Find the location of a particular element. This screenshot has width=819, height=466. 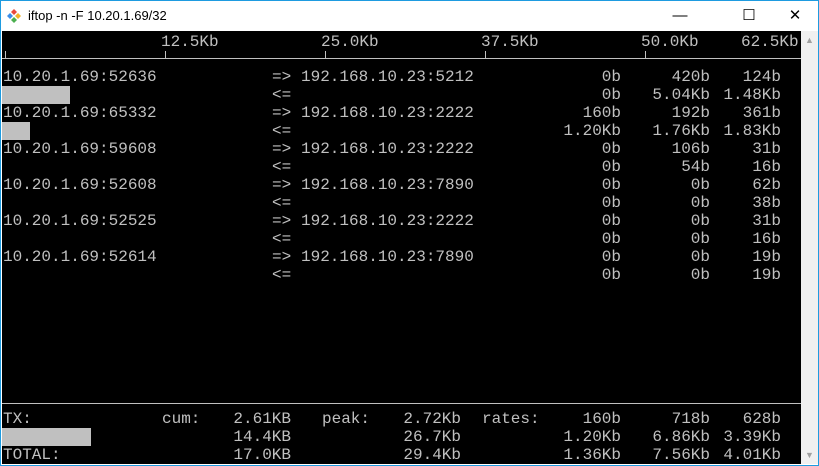

title-bar: iftop -n -F 10.20.1.69/32 — ☐ ✕ is located at coordinates (409, 16).